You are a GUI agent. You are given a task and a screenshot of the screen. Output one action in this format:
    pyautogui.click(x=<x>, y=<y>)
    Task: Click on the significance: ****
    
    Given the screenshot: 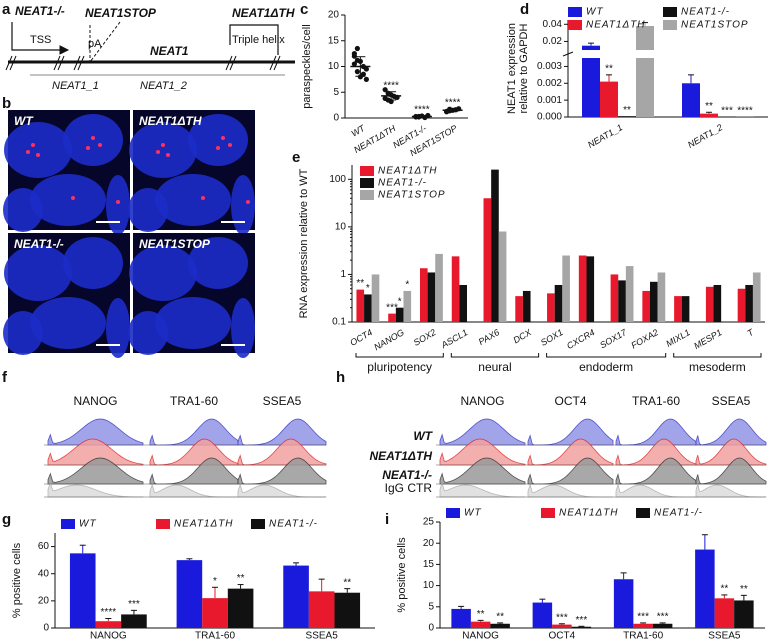 What is the action you would take?
    pyautogui.click(x=745, y=110)
    